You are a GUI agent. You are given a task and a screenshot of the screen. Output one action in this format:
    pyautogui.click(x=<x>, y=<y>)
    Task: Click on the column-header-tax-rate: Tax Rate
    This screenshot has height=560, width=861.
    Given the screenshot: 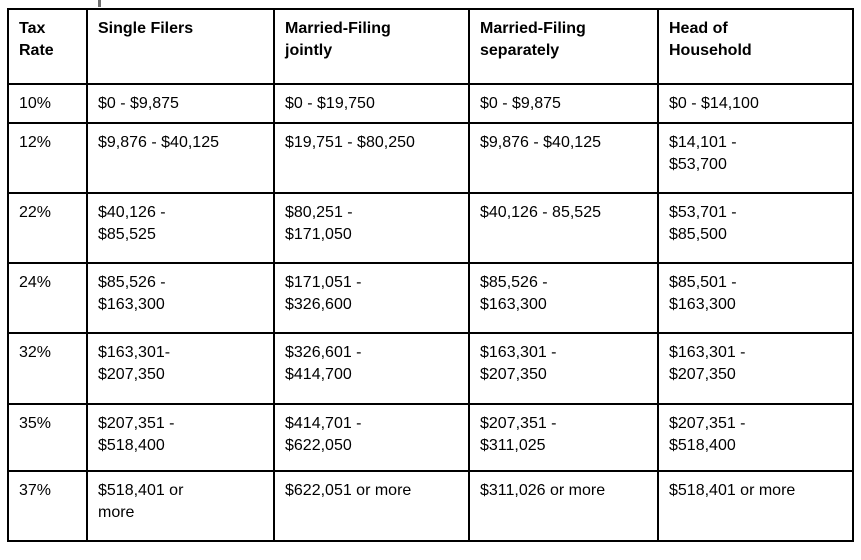 What is the action you would take?
    pyautogui.click(x=47, y=46)
    